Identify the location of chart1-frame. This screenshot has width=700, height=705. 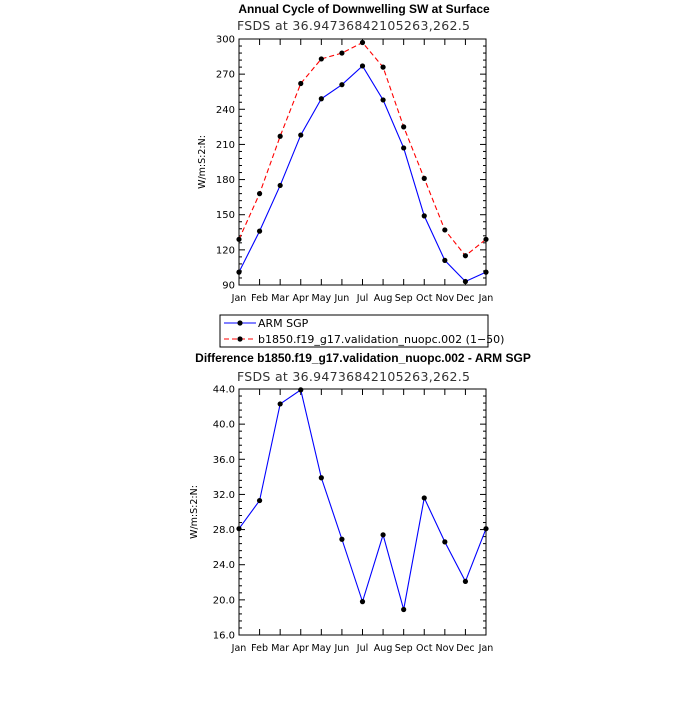
(362, 162).